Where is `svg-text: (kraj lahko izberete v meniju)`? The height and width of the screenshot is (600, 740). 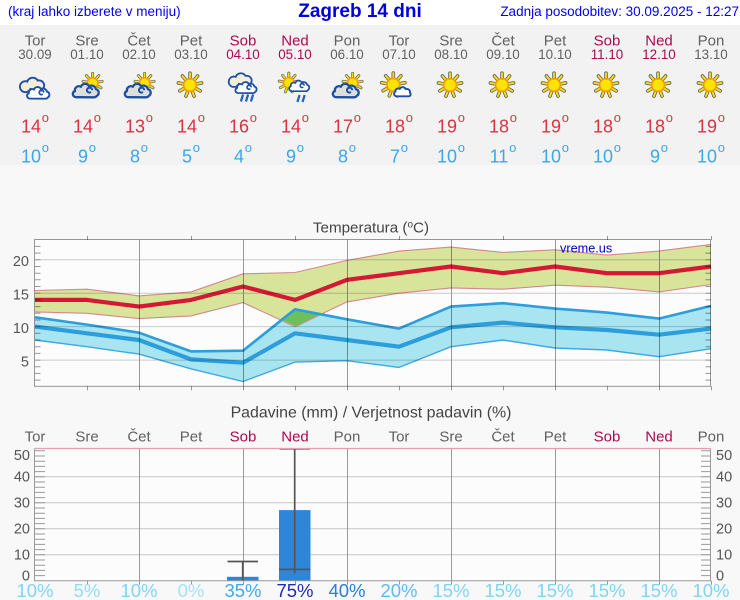
svg-text: (kraj lahko izberete v meniju) is located at coordinates (94, 11).